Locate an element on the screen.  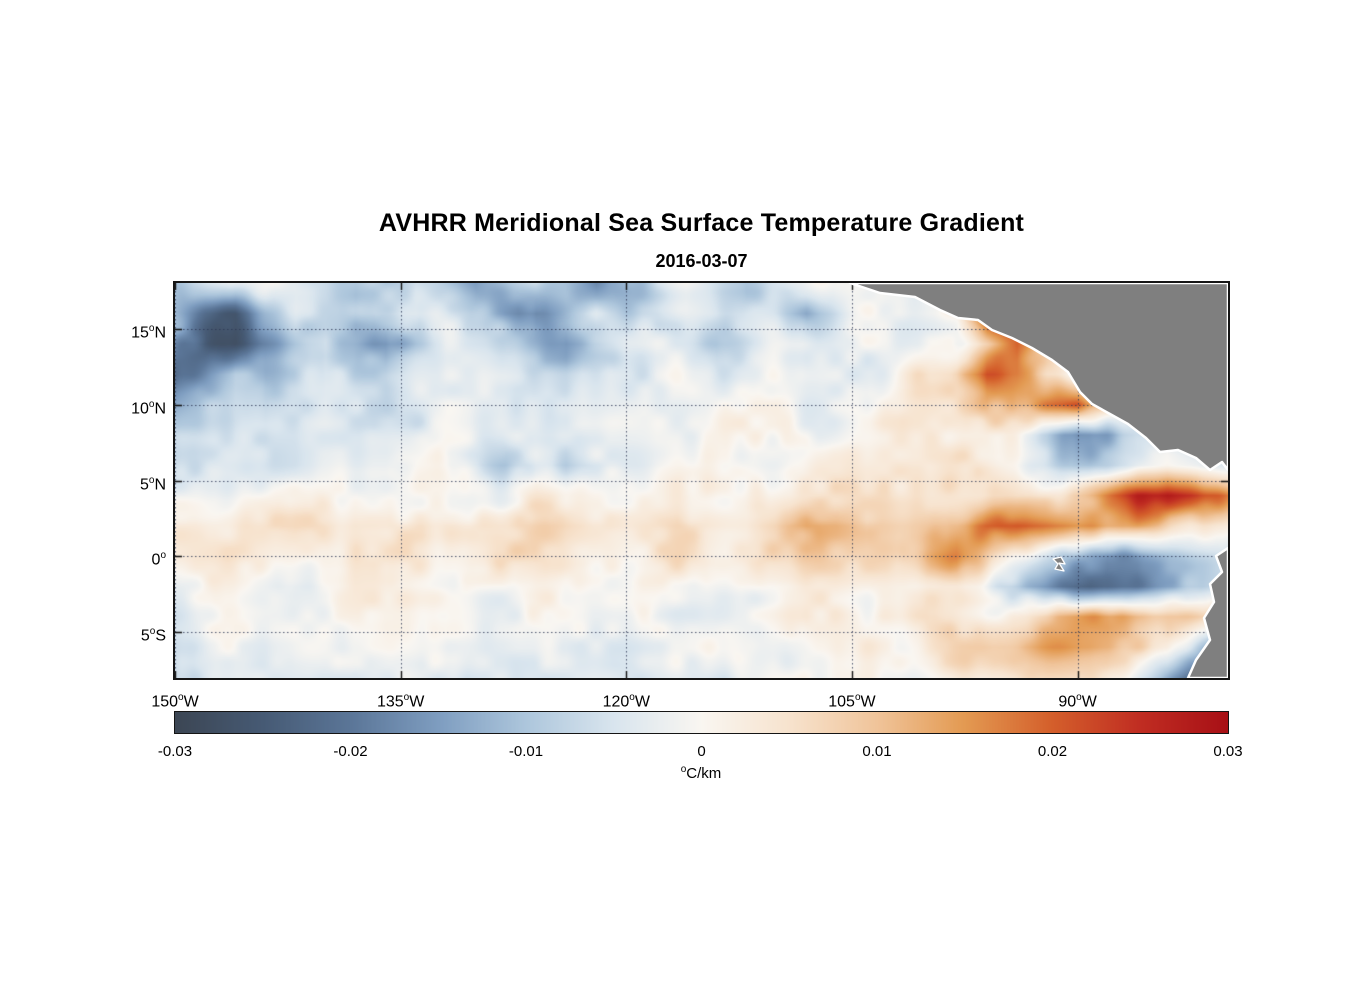
x-tick-label: 105oW is located at coordinates (852, 701).